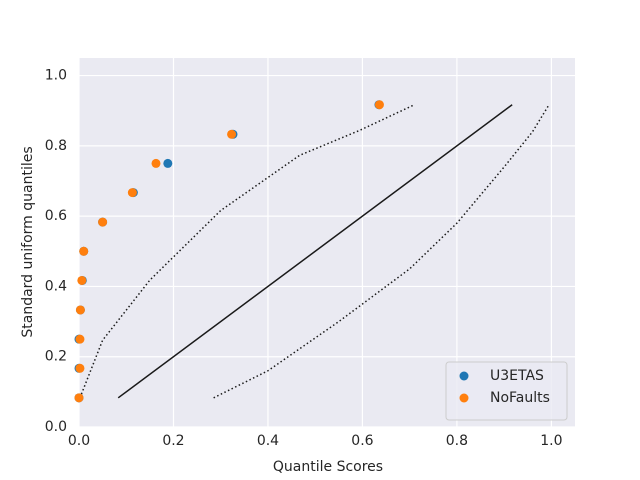 This screenshot has height=480, width=640. I want to click on legend: U3ETAS NoFaults, so click(506, 391).